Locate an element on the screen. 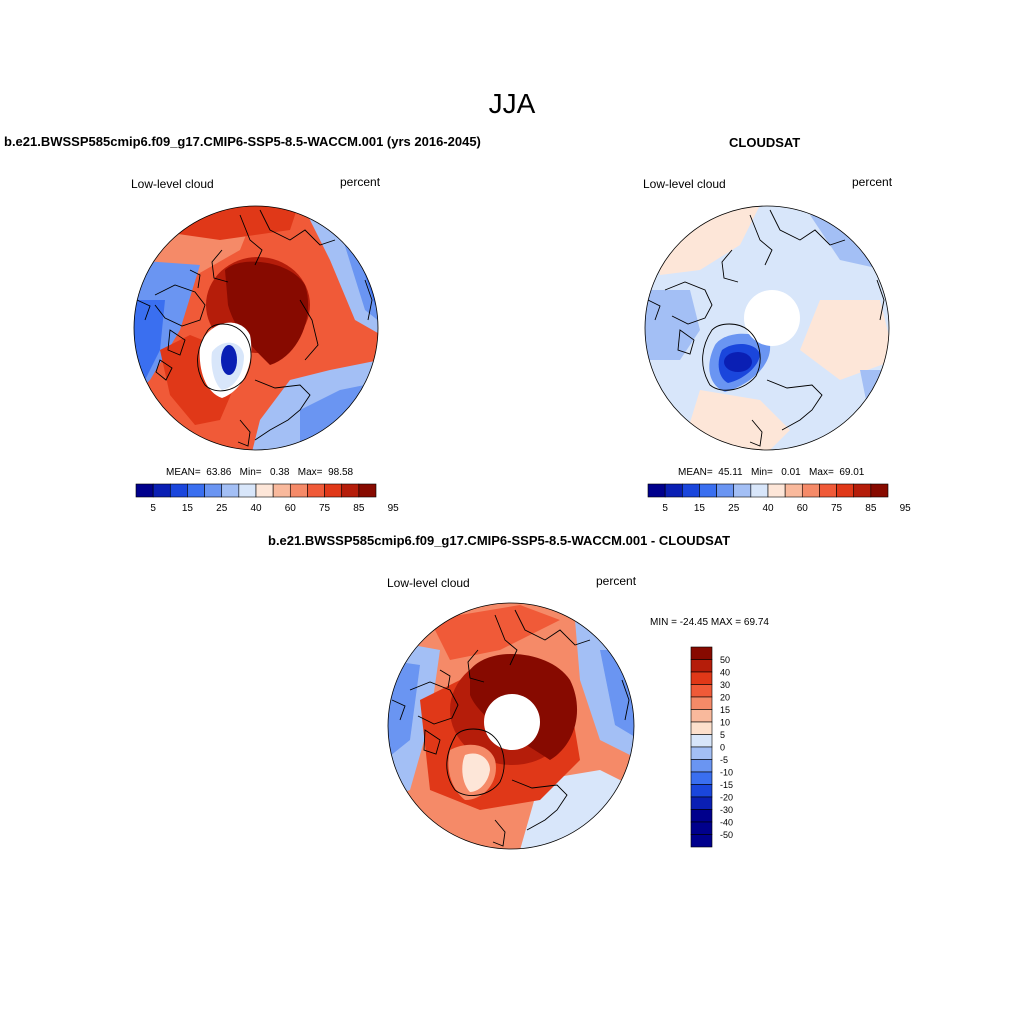 This screenshot has height=1024, width=1024. map-model is located at coordinates (256, 328).